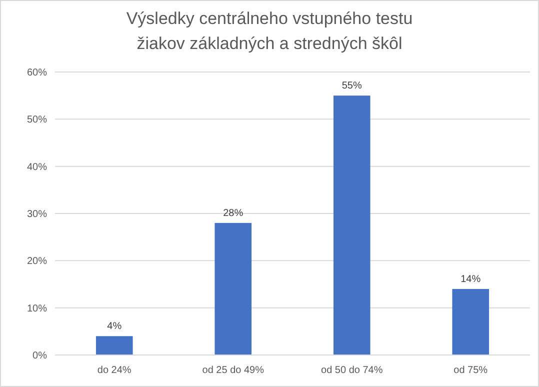 The height and width of the screenshot is (387, 539). What do you see at coordinates (470, 279) in the screenshot?
I see `data-label: 14%` at bounding box center [470, 279].